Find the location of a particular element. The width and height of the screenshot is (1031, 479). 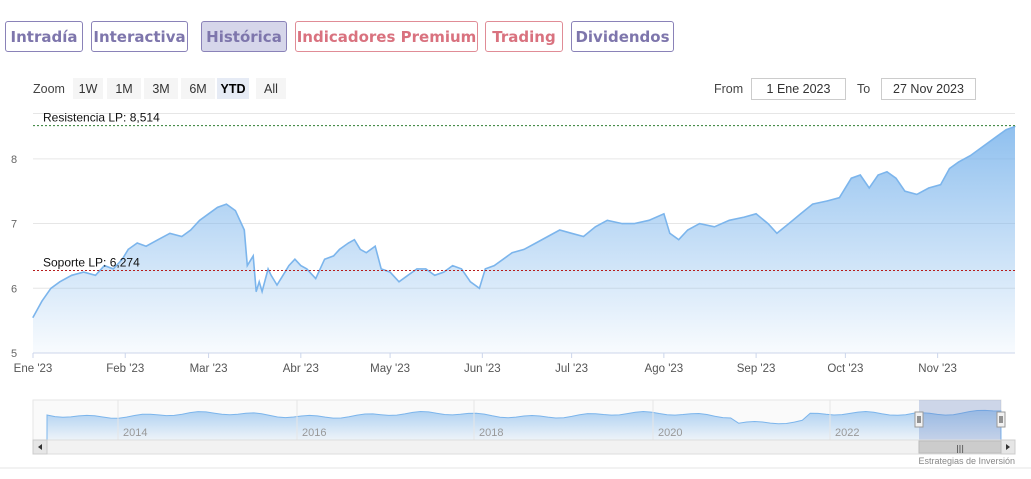

zoom-button-3m: 3M is located at coordinates (161, 88).